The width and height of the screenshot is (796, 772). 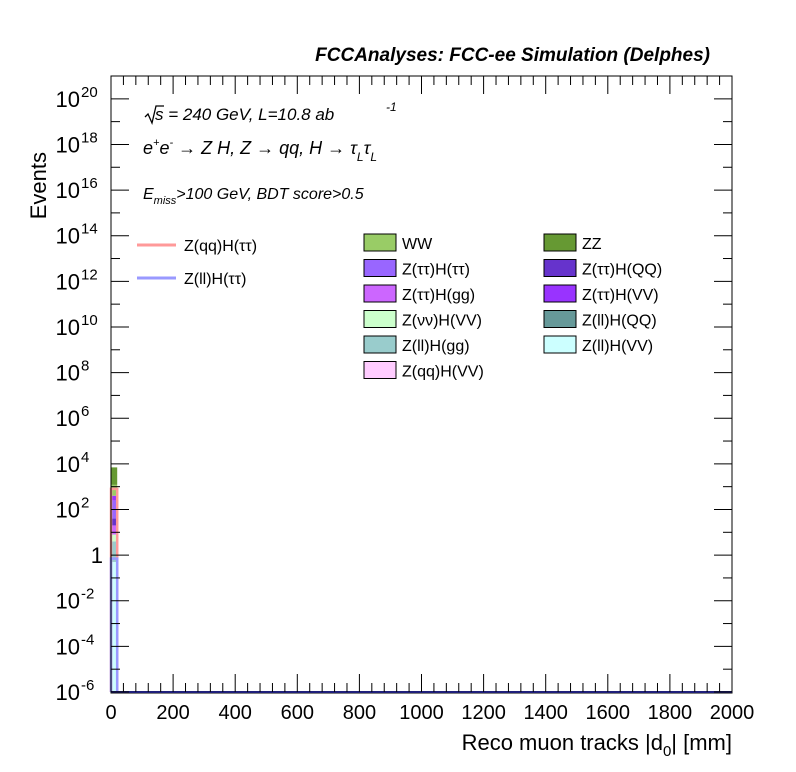 I want to click on y-tick-exponent-0: -6, so click(x=87, y=685).